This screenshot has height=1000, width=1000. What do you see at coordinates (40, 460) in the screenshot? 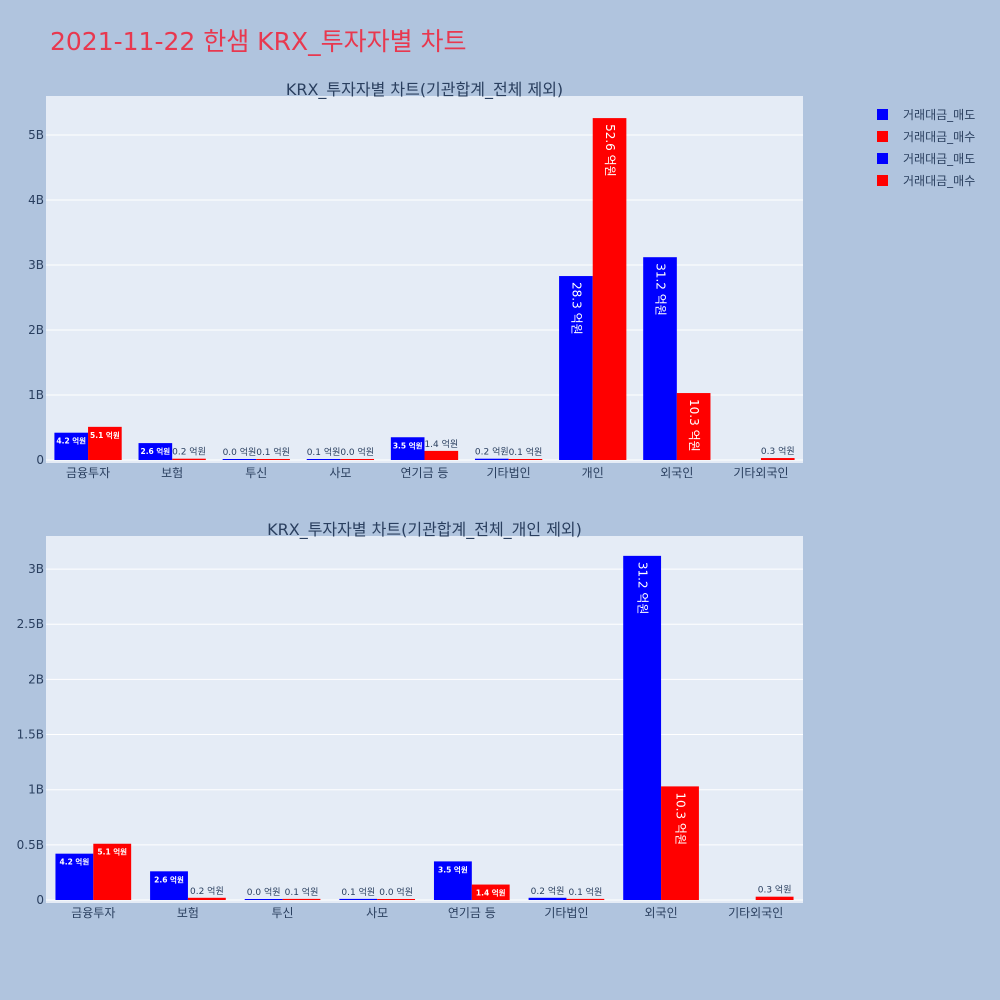
I see `y-tick-label: 0` at bounding box center [40, 460].